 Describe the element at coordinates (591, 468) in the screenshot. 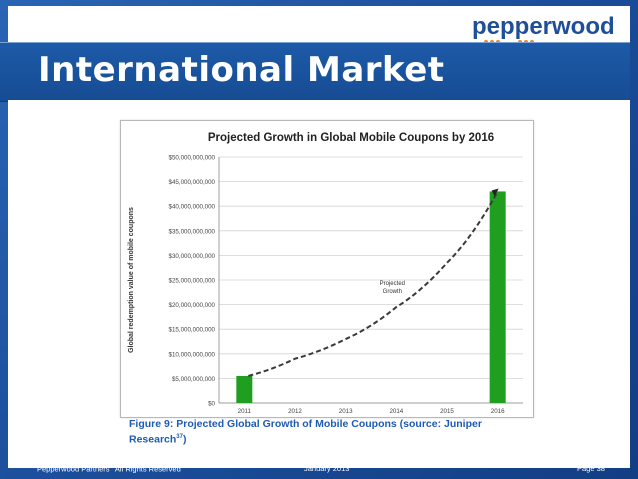

I see `footer-page: Page 38` at that location.